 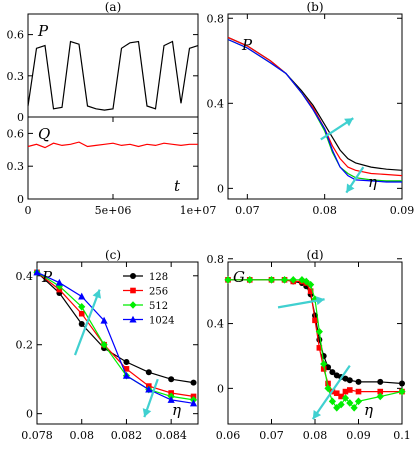 I want to click on panel-b-arrow-up-head, so click(x=349, y=122).